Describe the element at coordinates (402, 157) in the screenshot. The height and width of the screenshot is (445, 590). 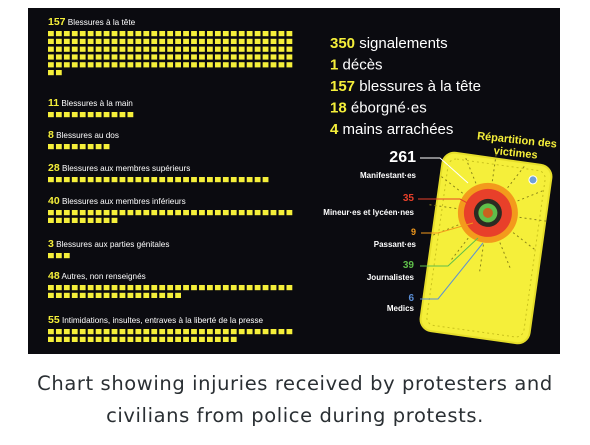
I see `breakdown-value: 261` at that location.